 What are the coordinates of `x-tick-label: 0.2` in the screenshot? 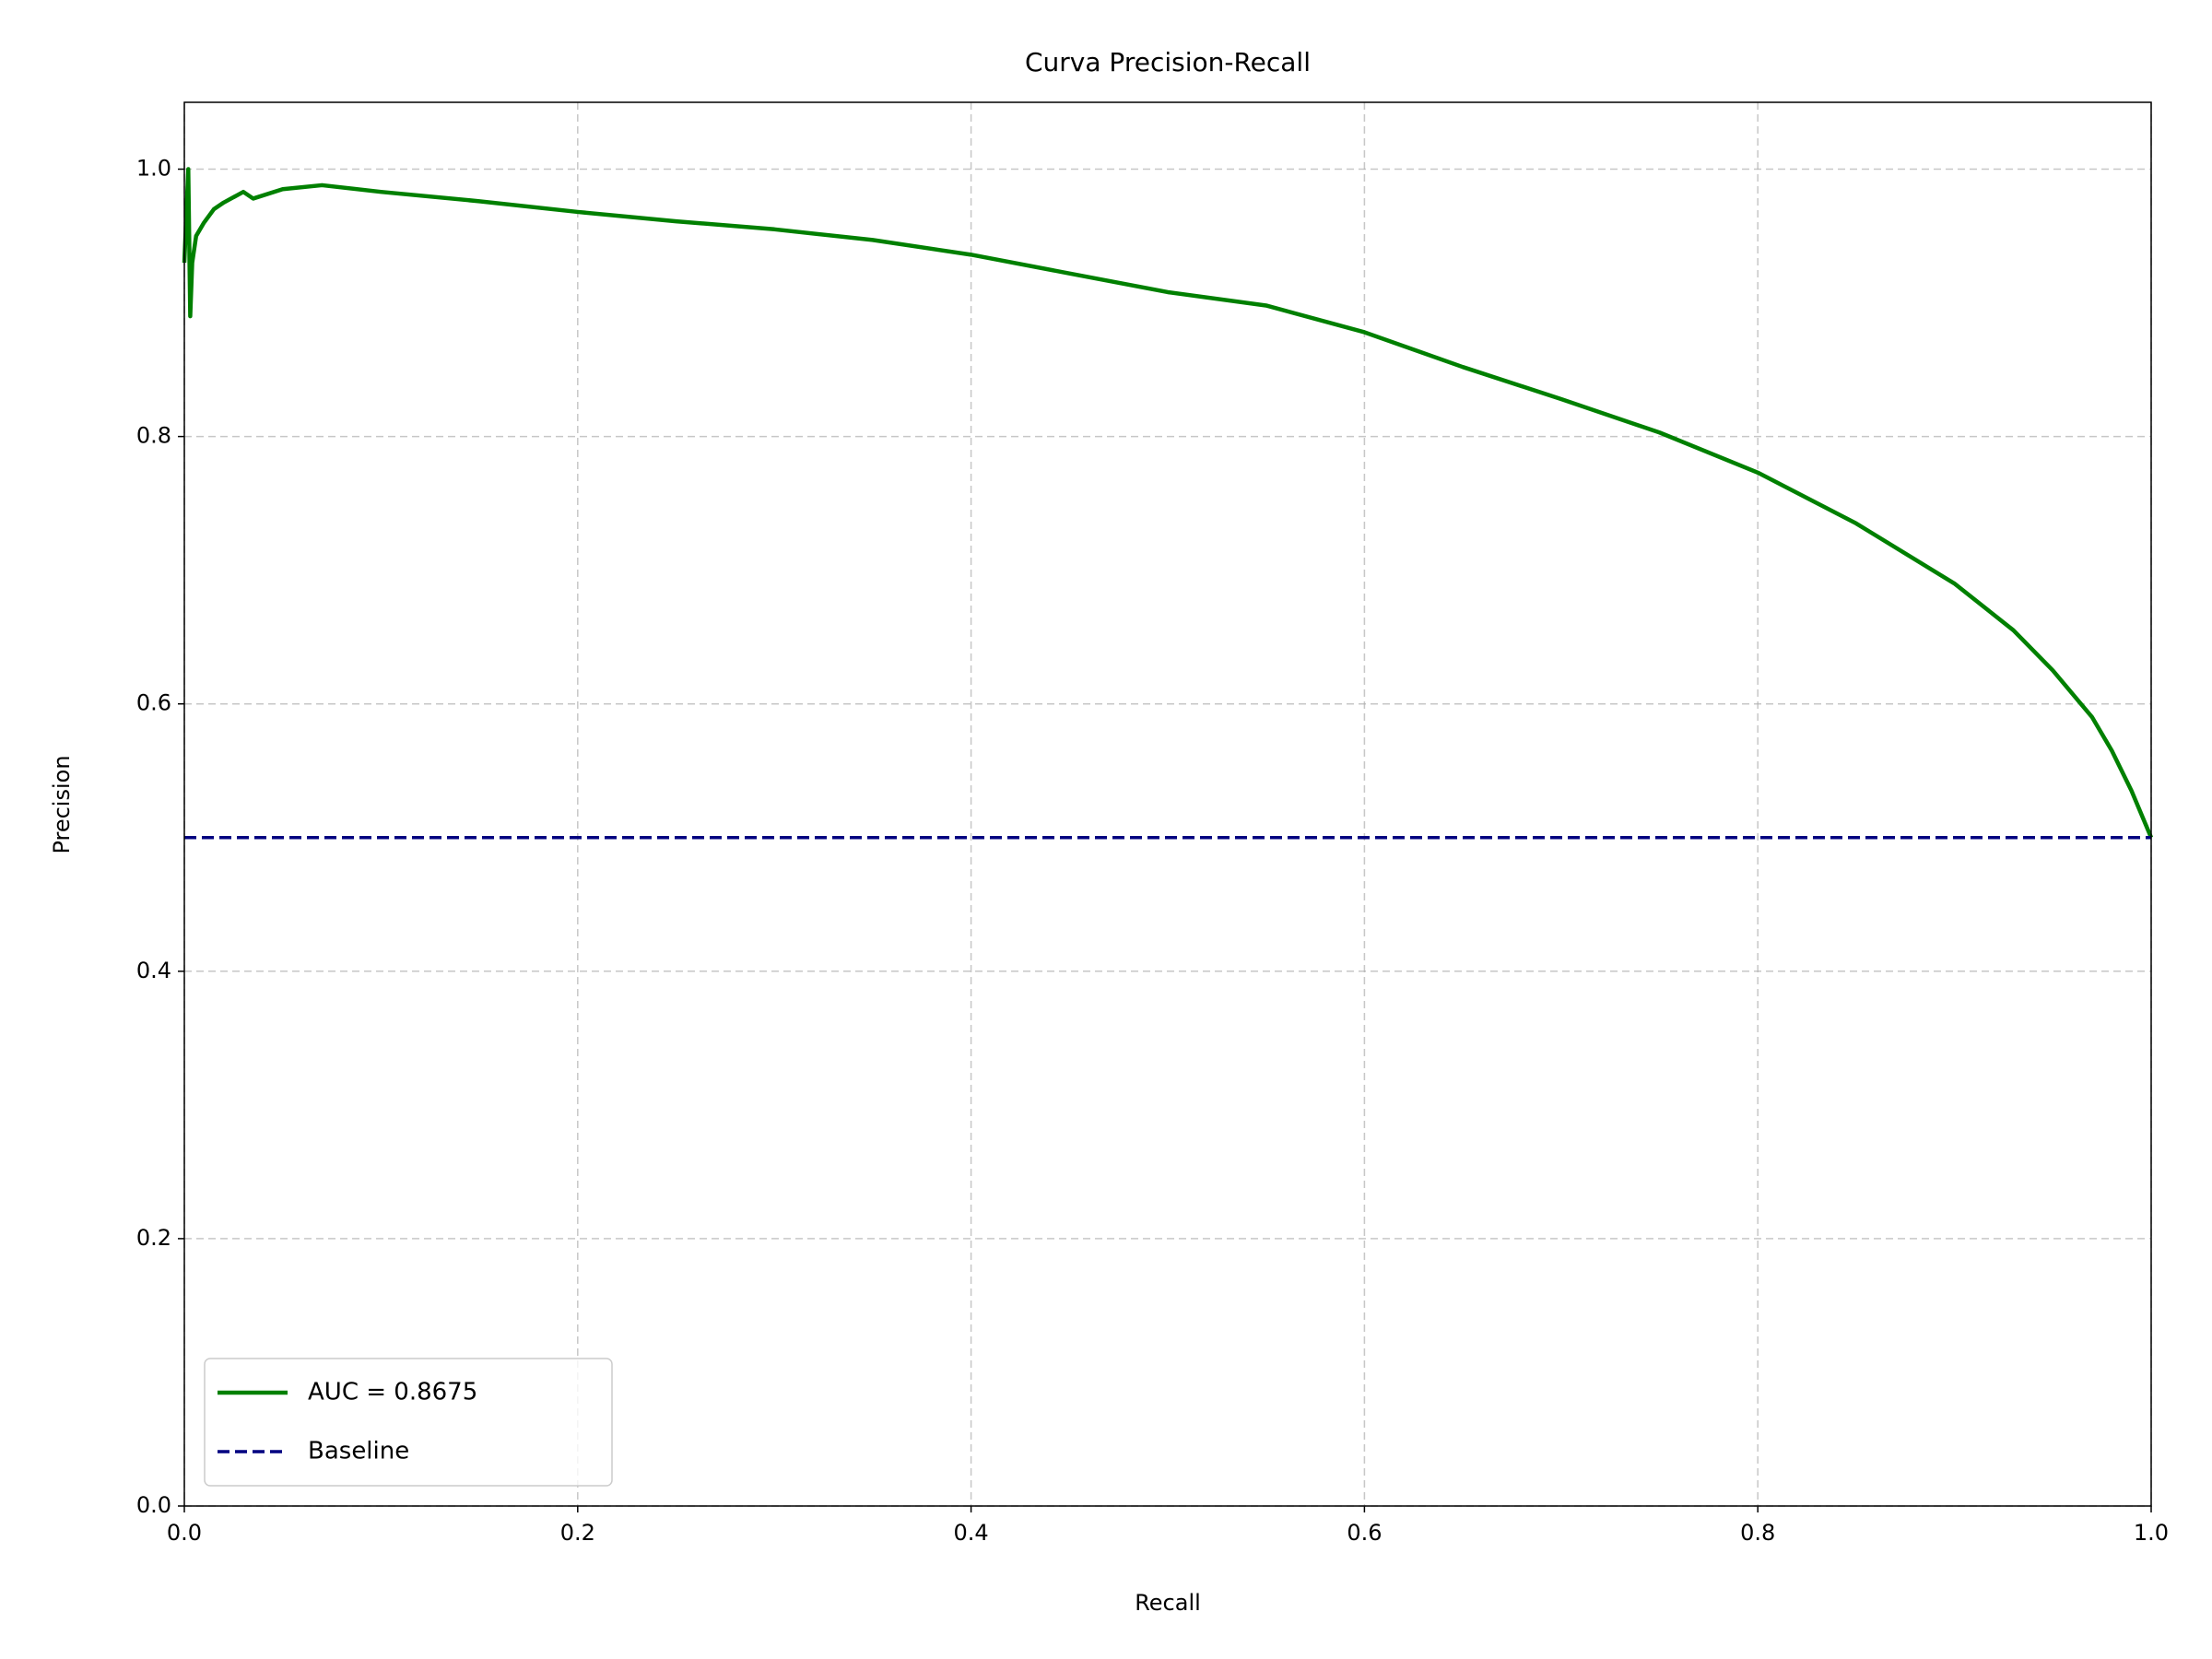 It's located at (577, 1533).